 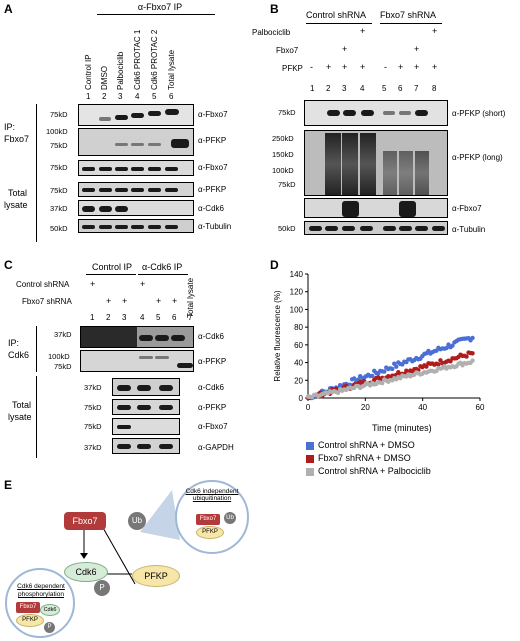 What do you see at coordinates (93, 407) in the screenshot?
I see `c-marker-5: 75kD` at bounding box center [93, 407].